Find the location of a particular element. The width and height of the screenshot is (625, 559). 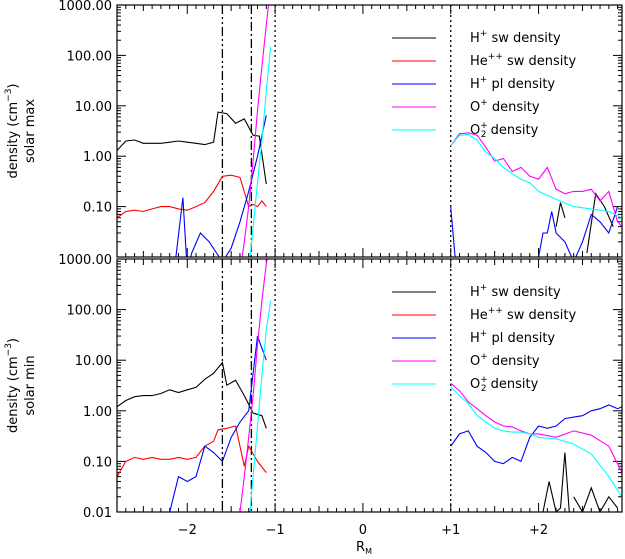

x-tick-label: −2 is located at coordinates (187, 530).